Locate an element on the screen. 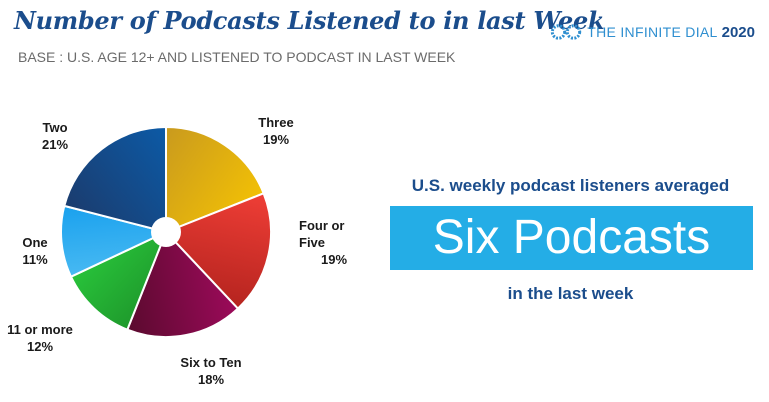 The width and height of the screenshot is (769, 402). pie-slice-two is located at coordinates (115, 179).